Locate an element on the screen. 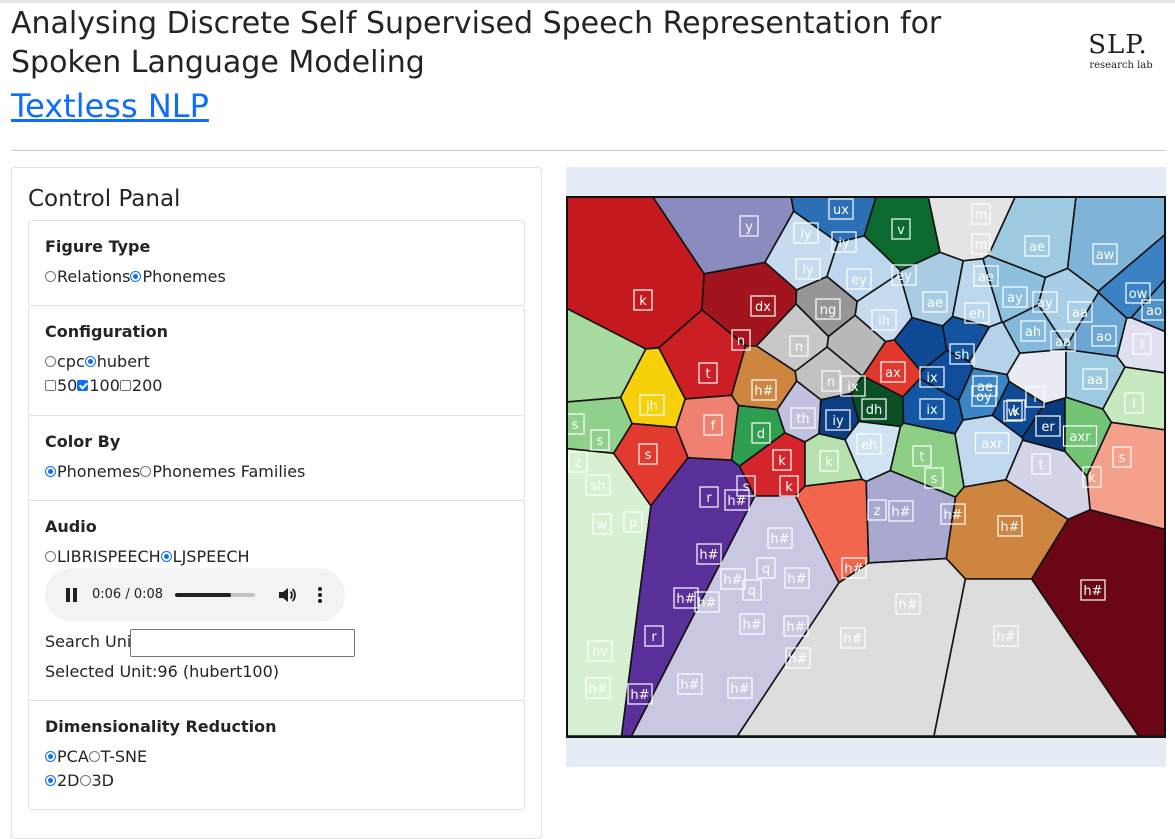 The height and width of the screenshot is (839, 1175). pause-icon is located at coordinates (72, 595).